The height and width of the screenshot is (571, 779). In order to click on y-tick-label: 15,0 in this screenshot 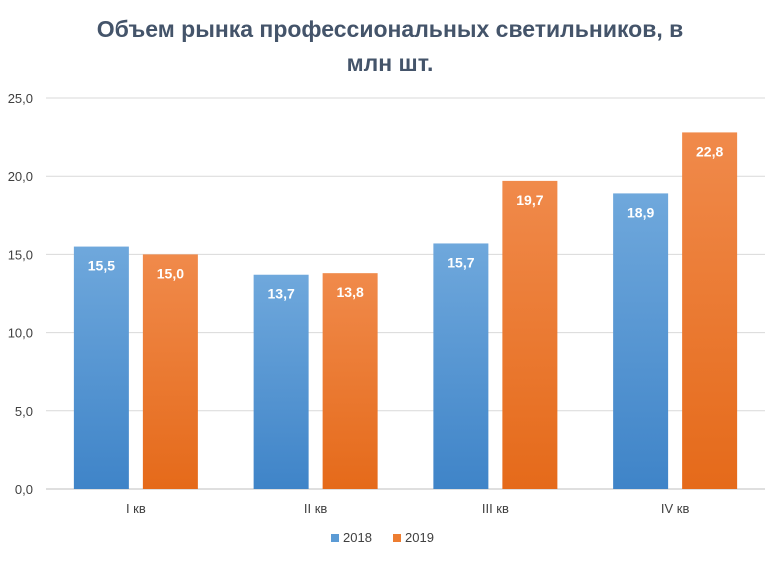, I will do `click(20, 254)`.